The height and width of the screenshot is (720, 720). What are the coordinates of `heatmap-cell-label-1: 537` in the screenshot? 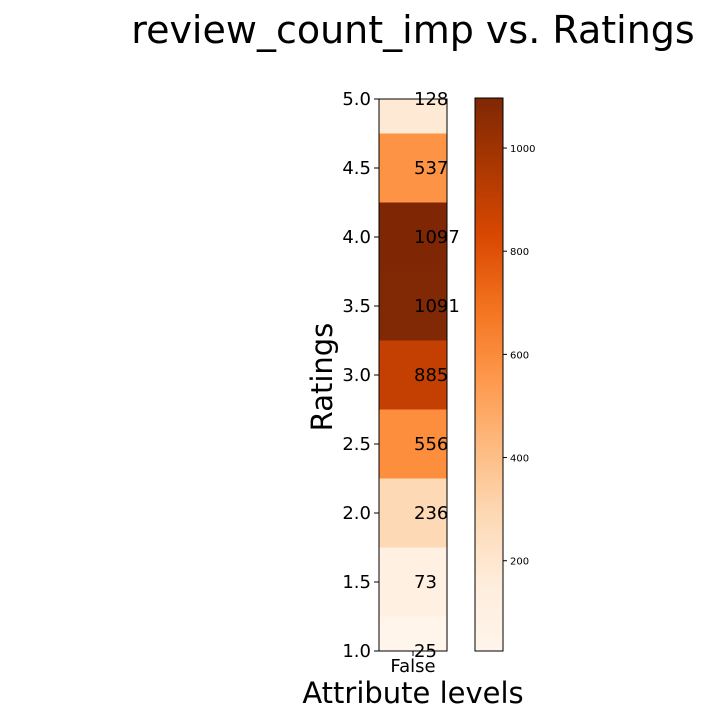 It's located at (431, 168).